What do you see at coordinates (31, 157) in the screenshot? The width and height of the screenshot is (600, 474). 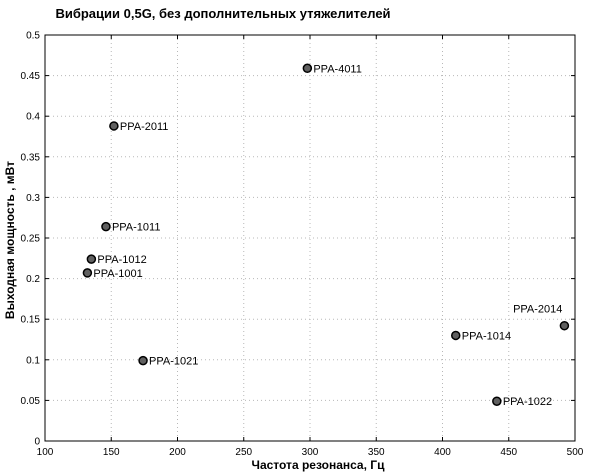 I see `y-tick-label: 0.35` at bounding box center [31, 157].